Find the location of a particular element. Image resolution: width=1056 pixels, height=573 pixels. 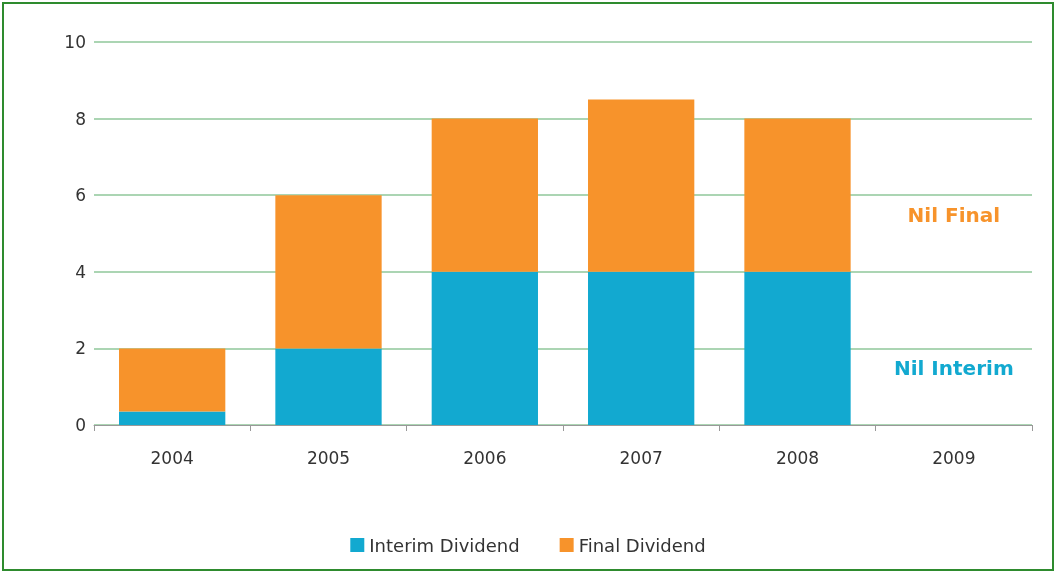

legend-label: Final Dividend is located at coordinates (642, 545).